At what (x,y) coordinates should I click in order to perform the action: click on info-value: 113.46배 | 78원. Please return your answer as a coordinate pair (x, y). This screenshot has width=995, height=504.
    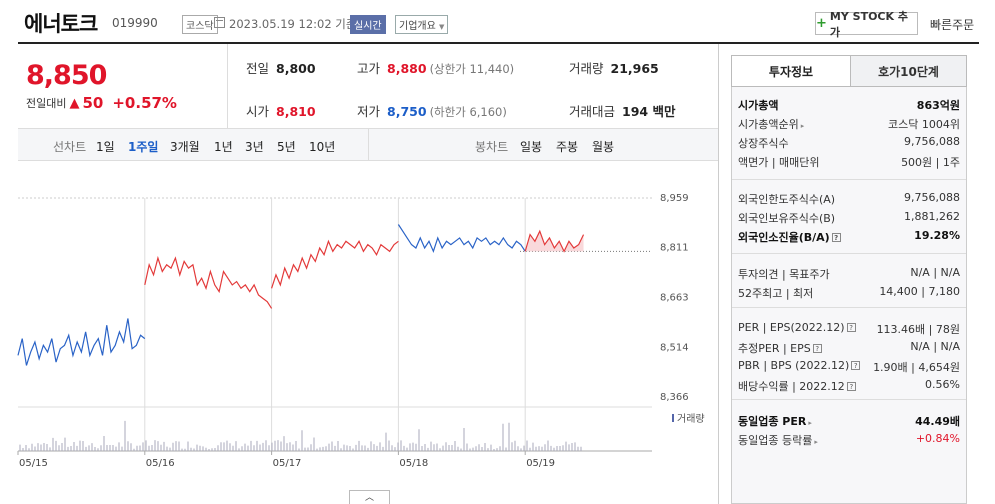
    Looking at the image, I should click on (918, 329).